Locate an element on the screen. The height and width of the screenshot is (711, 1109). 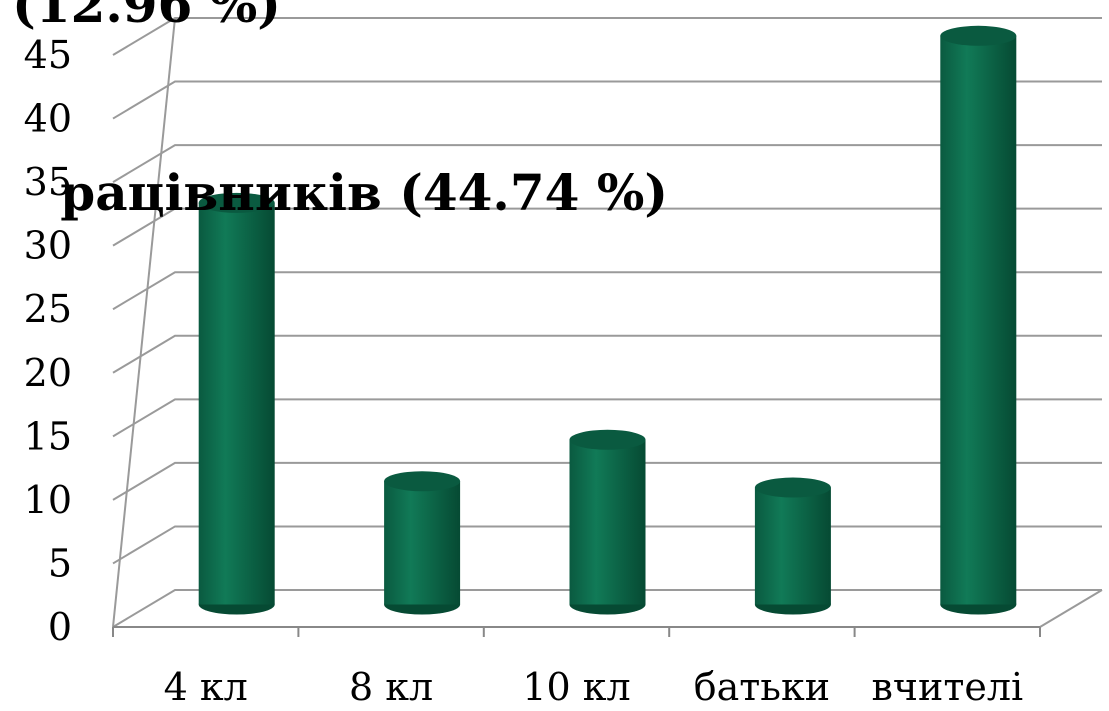
y-tick-label: 10 is located at coordinates (48, 500).